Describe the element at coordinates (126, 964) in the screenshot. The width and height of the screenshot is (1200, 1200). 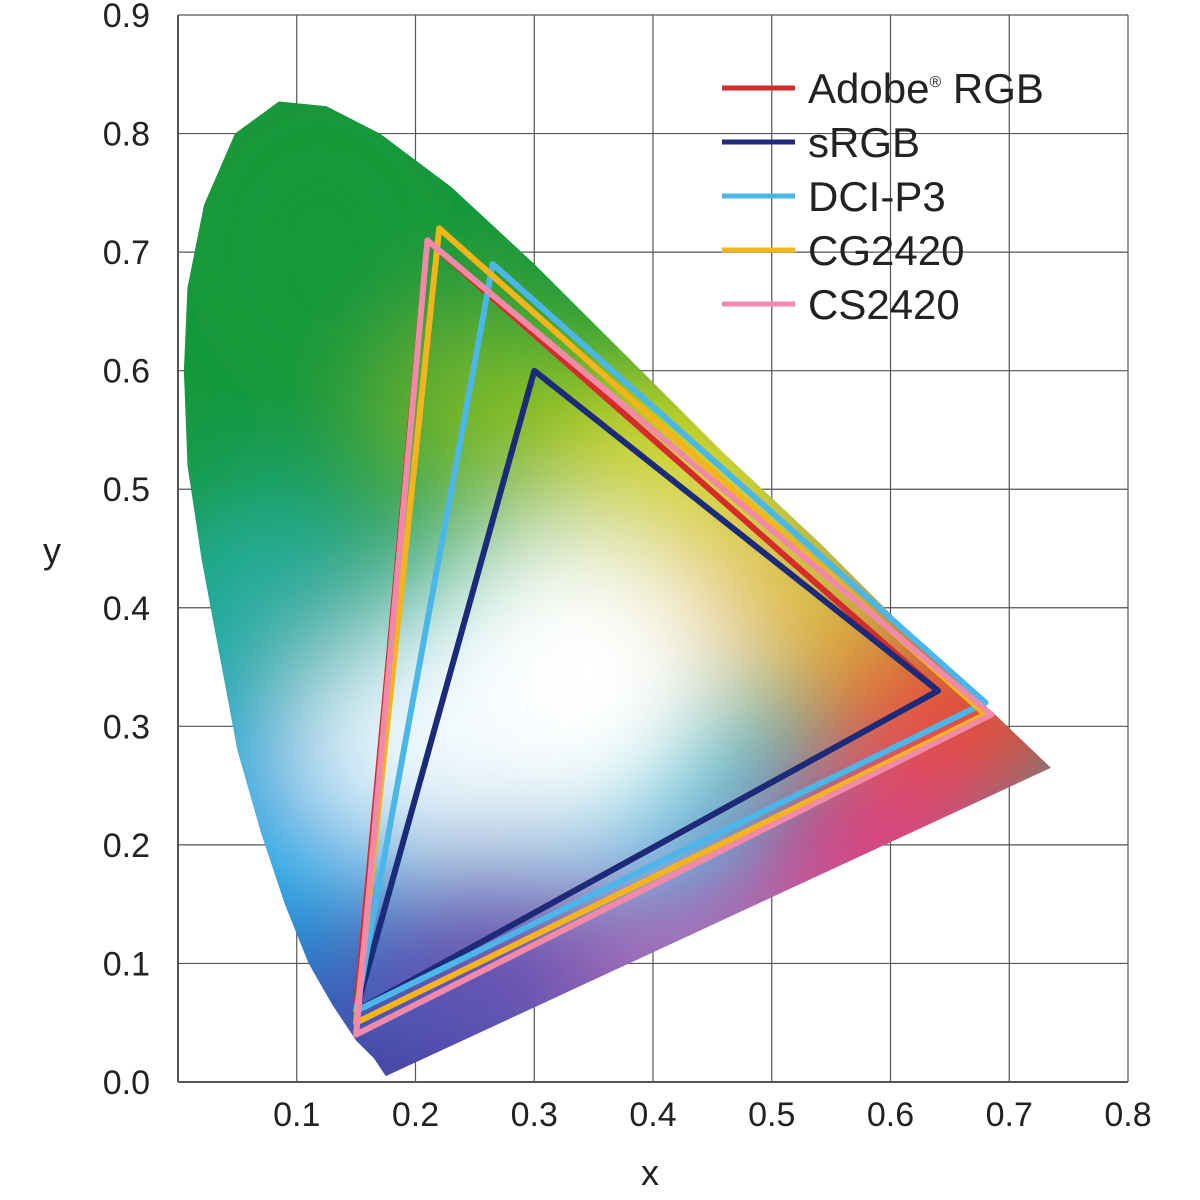
I see `y-tick-label: 0.1` at that location.